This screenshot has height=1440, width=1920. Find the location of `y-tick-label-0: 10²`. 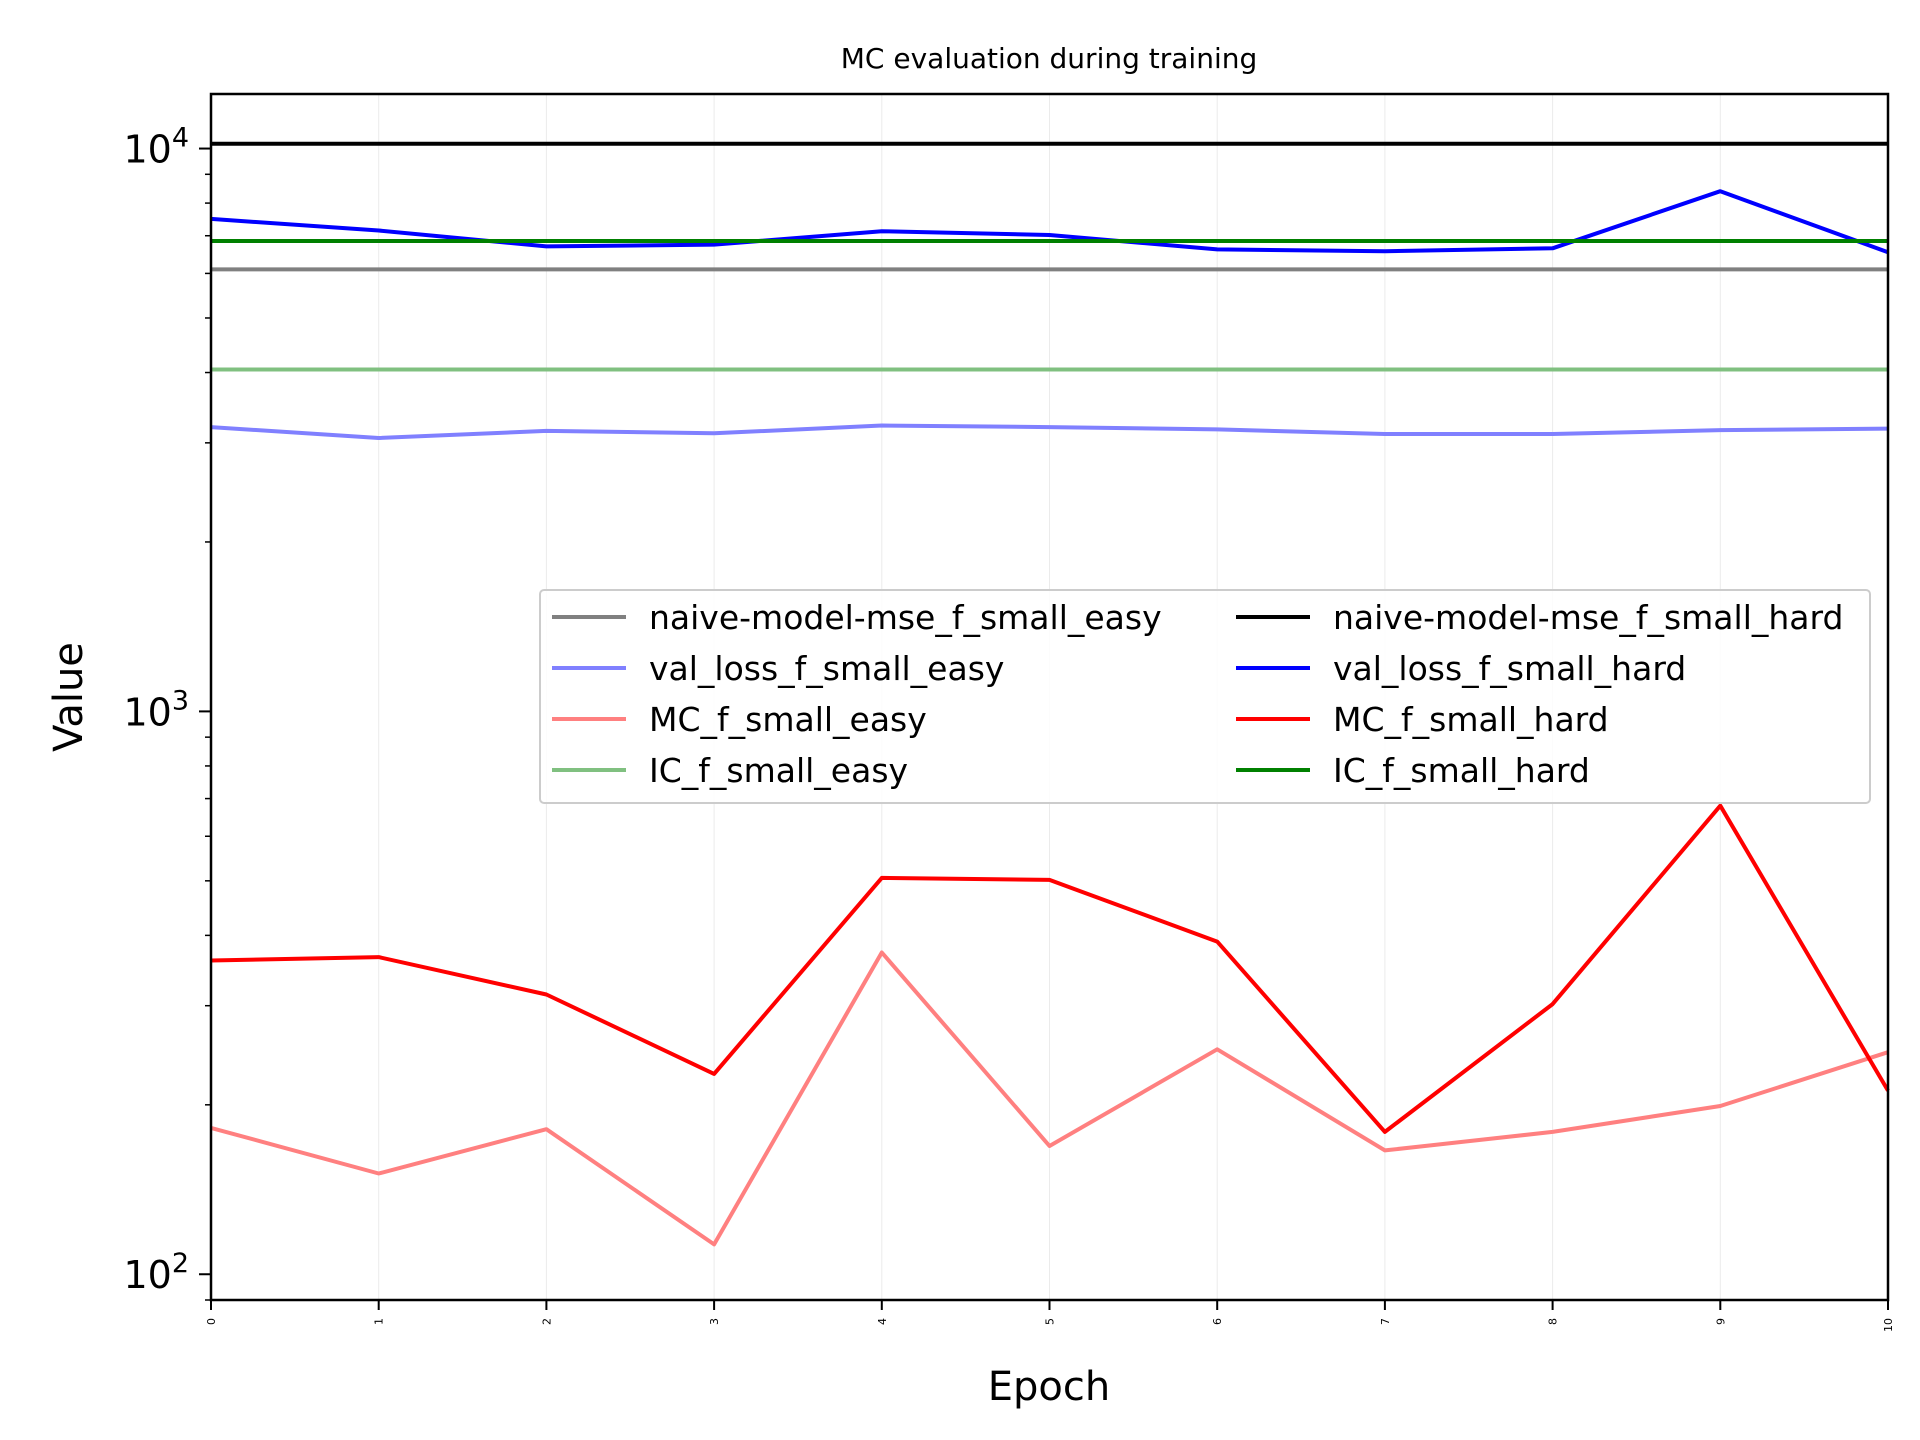

y-tick-label-0: 10² is located at coordinates (156, 1272).